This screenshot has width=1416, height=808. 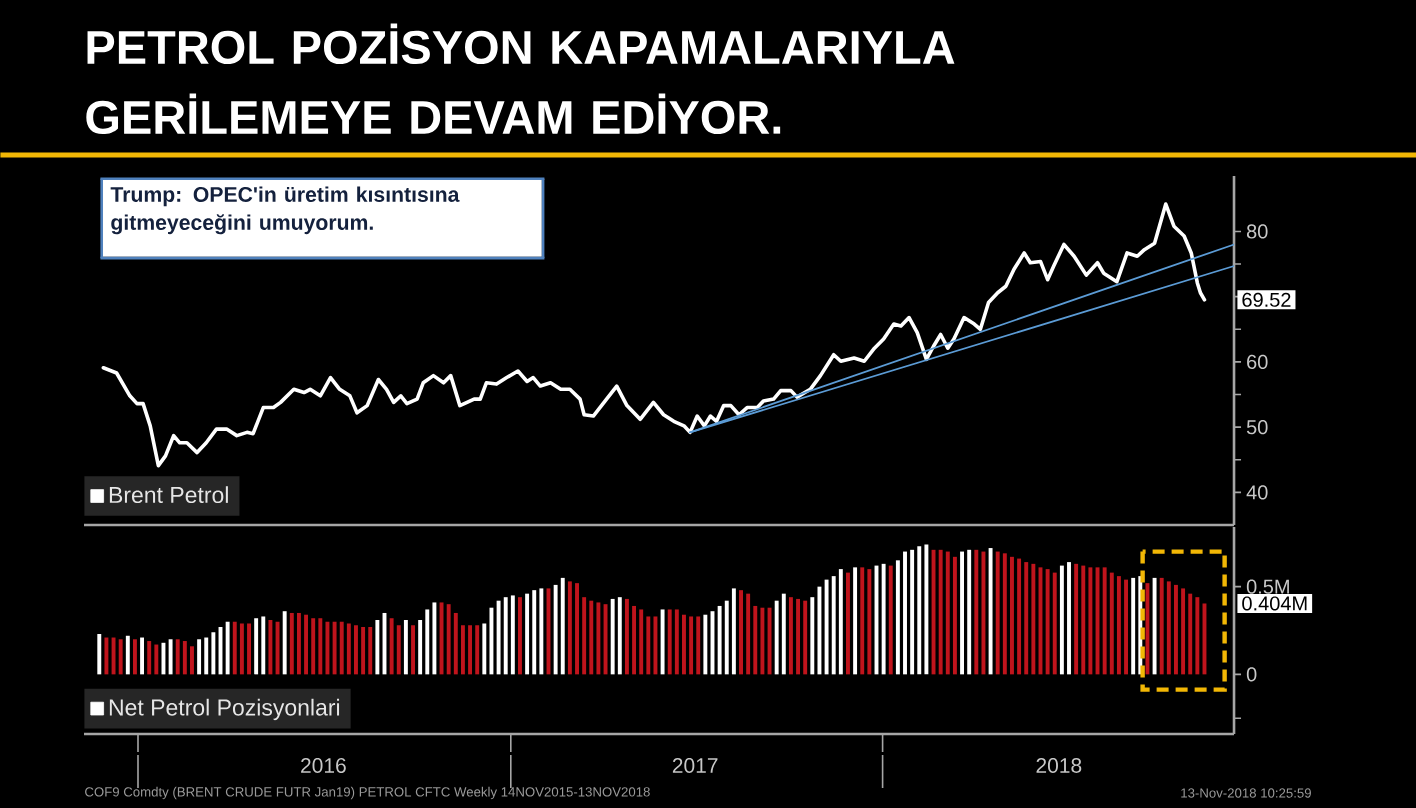 What do you see at coordinates (1257, 361) in the screenshot?
I see `y-tick-label: 60` at bounding box center [1257, 361].